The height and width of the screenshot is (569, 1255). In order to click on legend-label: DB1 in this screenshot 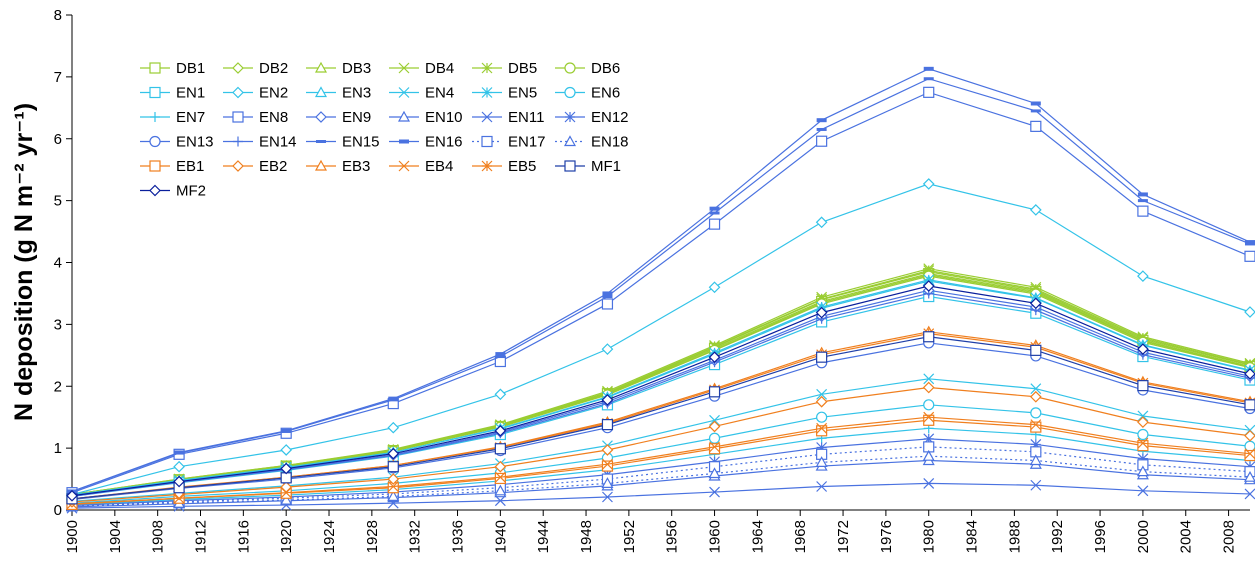, I will do `click(190, 68)`.